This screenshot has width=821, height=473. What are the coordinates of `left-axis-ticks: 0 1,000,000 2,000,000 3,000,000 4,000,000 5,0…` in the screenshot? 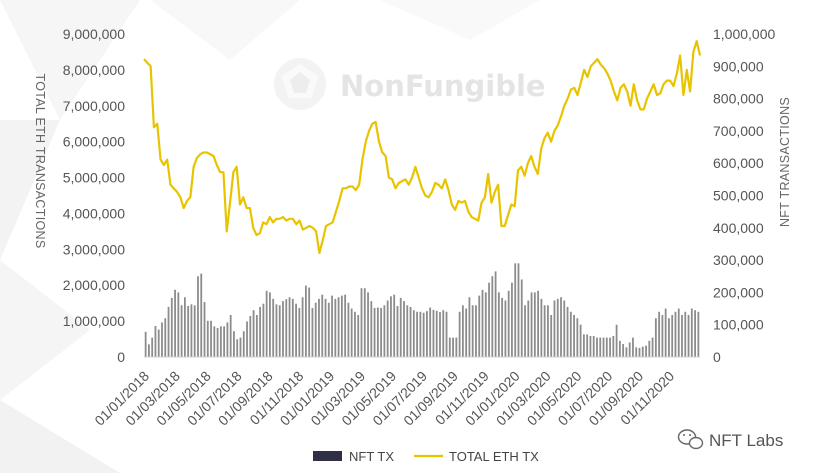 It's located at (94, 195).